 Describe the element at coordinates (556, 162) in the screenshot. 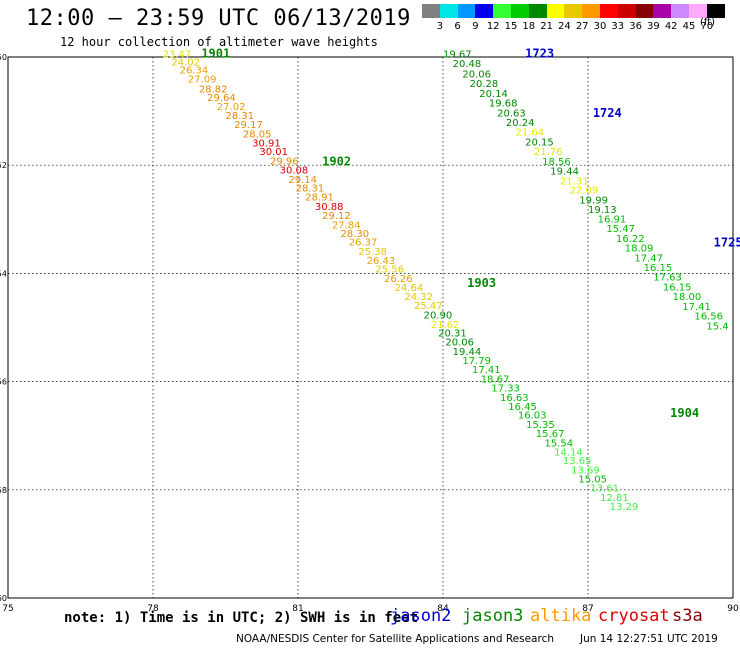

I see `swh-value: 18.56` at that location.